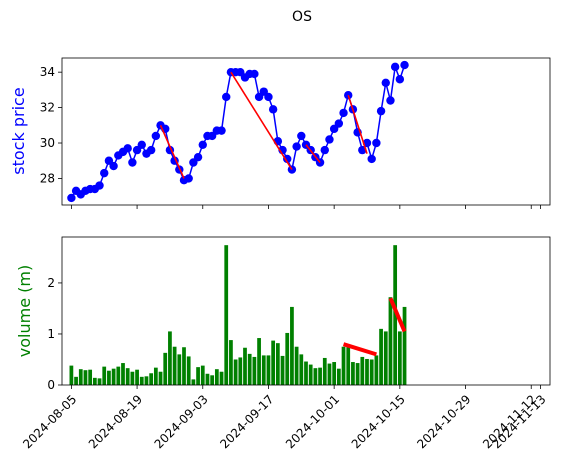 This screenshot has width=568, height=471. What do you see at coordinates (302, 17) in the screenshot?
I see `chart-title: OS` at bounding box center [302, 17].